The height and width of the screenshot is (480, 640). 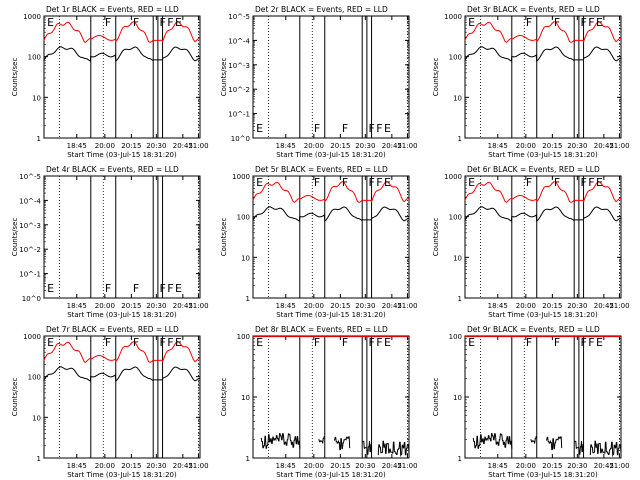 I want to click on panel-title: Det 4r BLACK = Events, RED = LLD, so click(x=112, y=169).